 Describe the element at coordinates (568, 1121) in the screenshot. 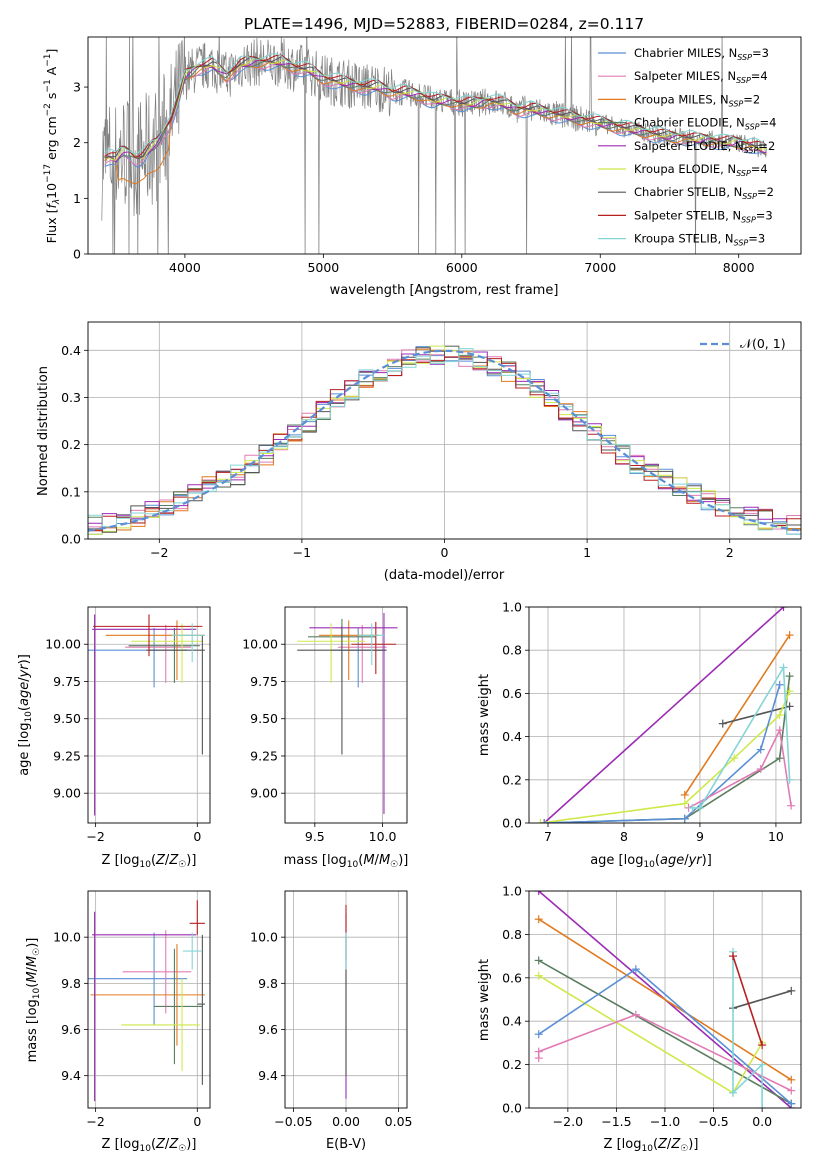

I see `x-tick-label: −2.0` at that location.